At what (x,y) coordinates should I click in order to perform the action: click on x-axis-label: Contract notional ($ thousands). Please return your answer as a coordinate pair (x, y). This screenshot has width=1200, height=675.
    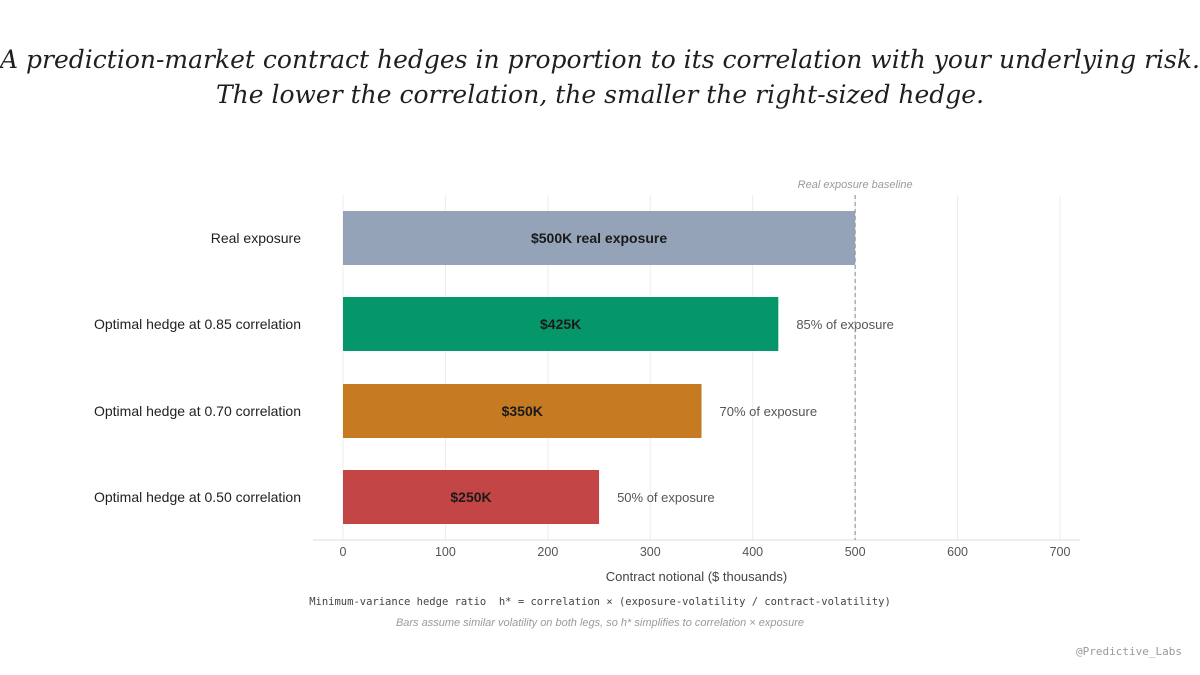
    Looking at the image, I should click on (696, 576).